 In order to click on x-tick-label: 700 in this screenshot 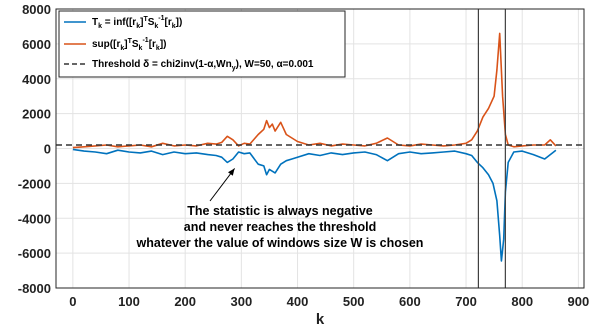, I will do `click(466, 301)`.